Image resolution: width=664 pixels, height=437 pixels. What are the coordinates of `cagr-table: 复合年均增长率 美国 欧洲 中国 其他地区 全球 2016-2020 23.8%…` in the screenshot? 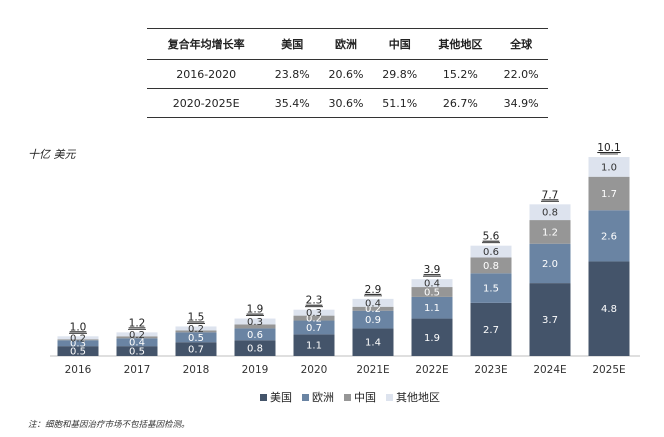 It's located at (347, 73).